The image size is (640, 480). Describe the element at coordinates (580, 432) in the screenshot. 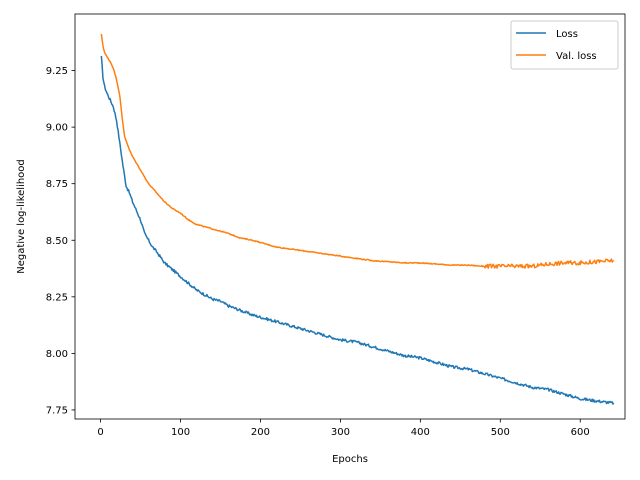

I see `x-tick-label: 600` at that location.